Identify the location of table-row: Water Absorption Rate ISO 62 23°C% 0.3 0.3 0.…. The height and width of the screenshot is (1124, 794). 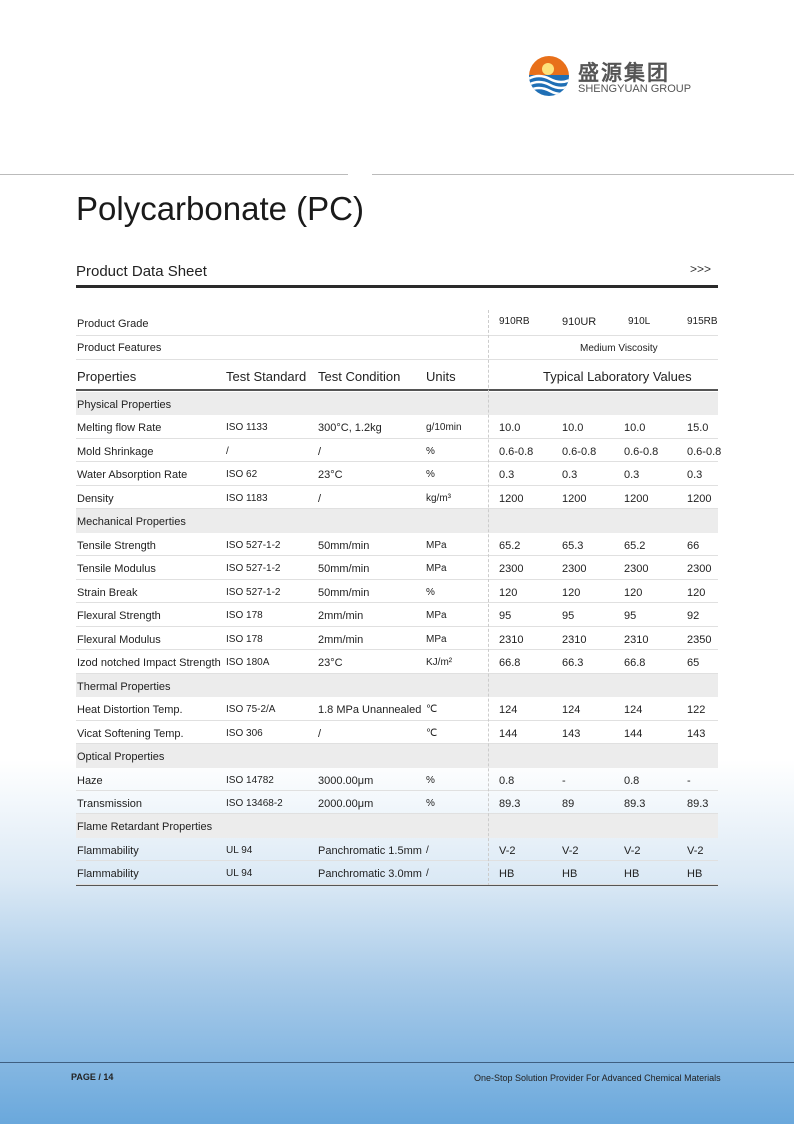
(397, 474).